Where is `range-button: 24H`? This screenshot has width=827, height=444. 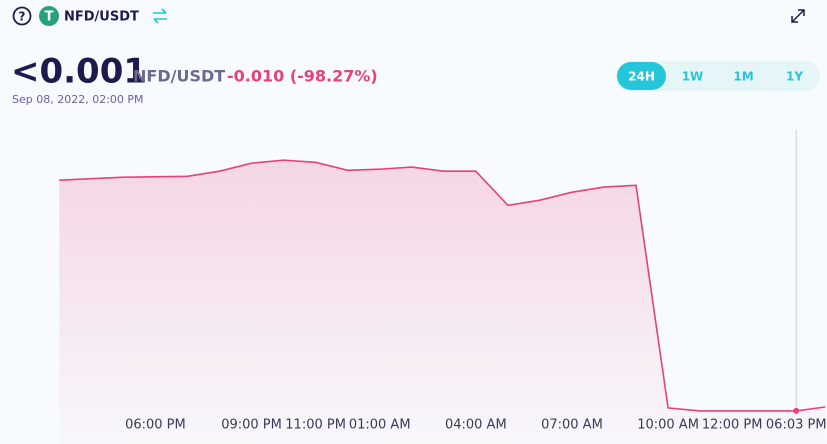 range-button: 24H is located at coordinates (641, 77).